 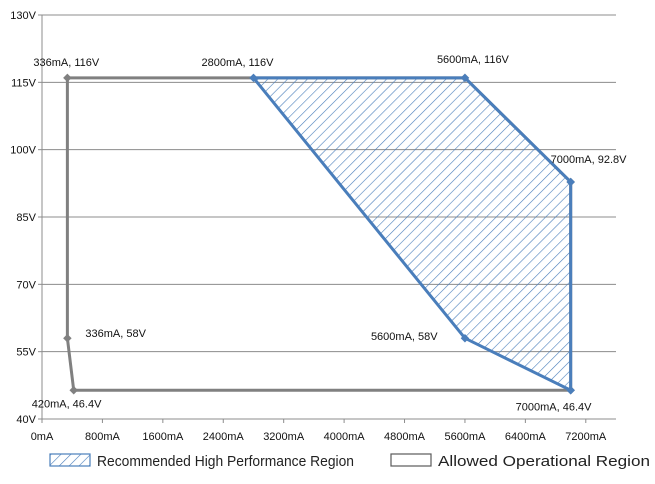 I want to click on x-tick-label: 6400mA, so click(x=526, y=437).